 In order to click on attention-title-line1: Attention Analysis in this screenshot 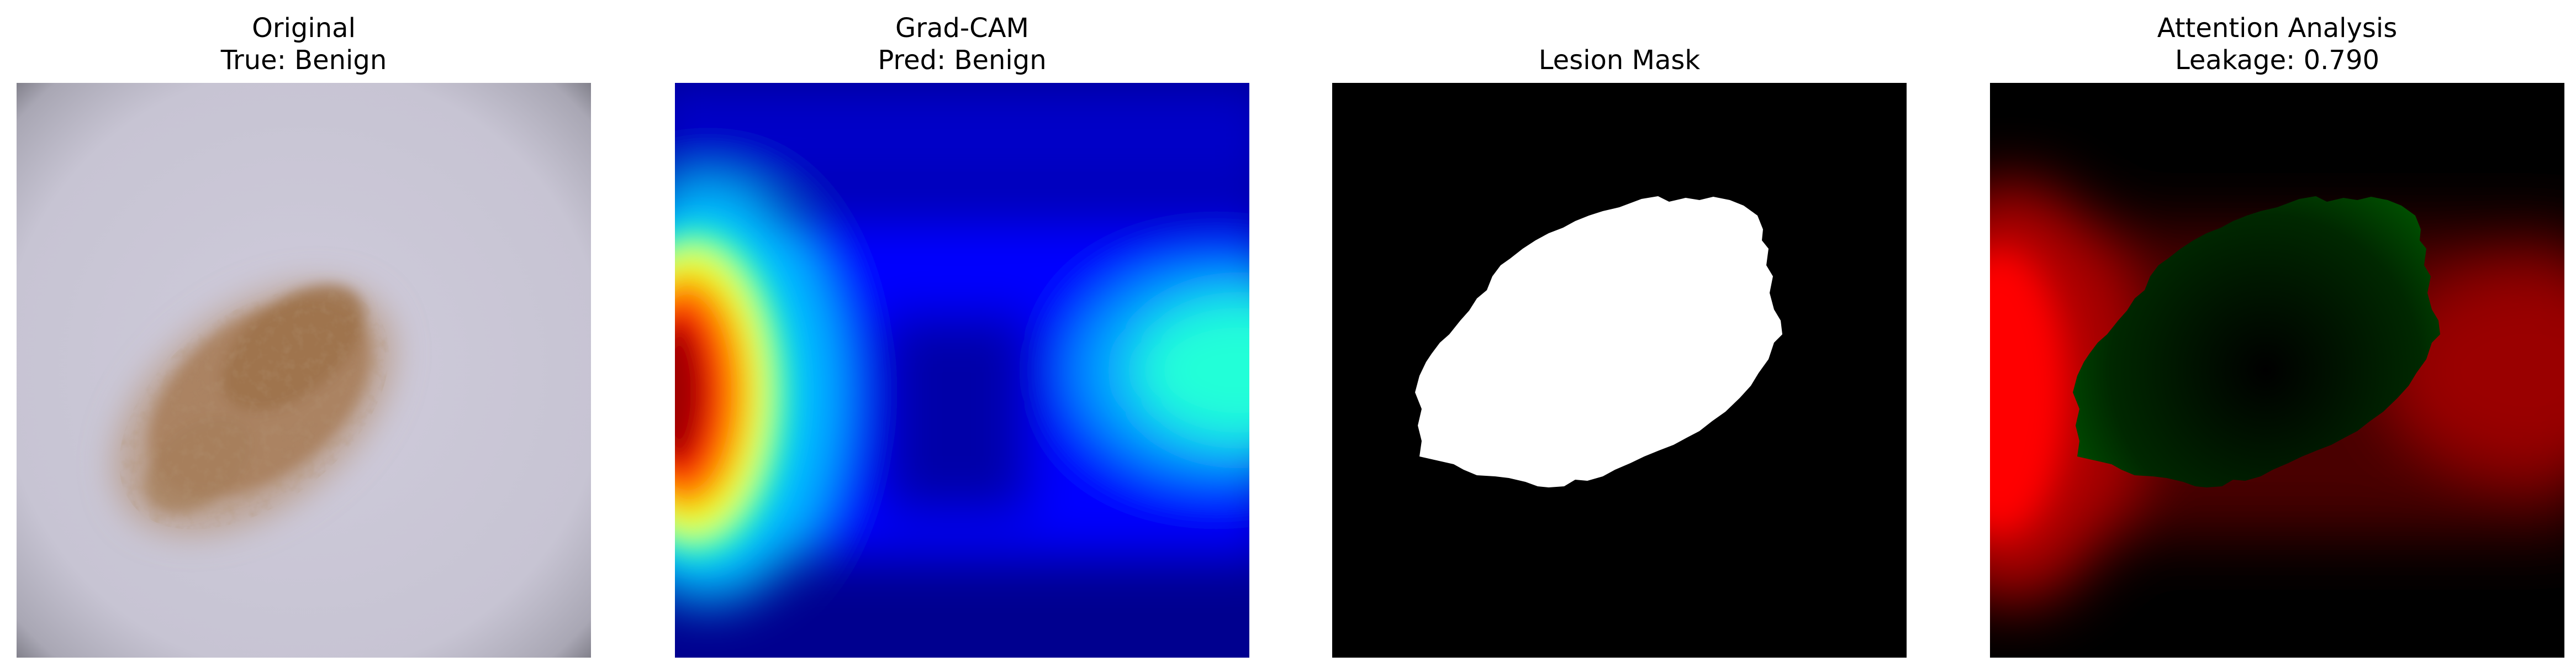, I will do `click(2277, 28)`.